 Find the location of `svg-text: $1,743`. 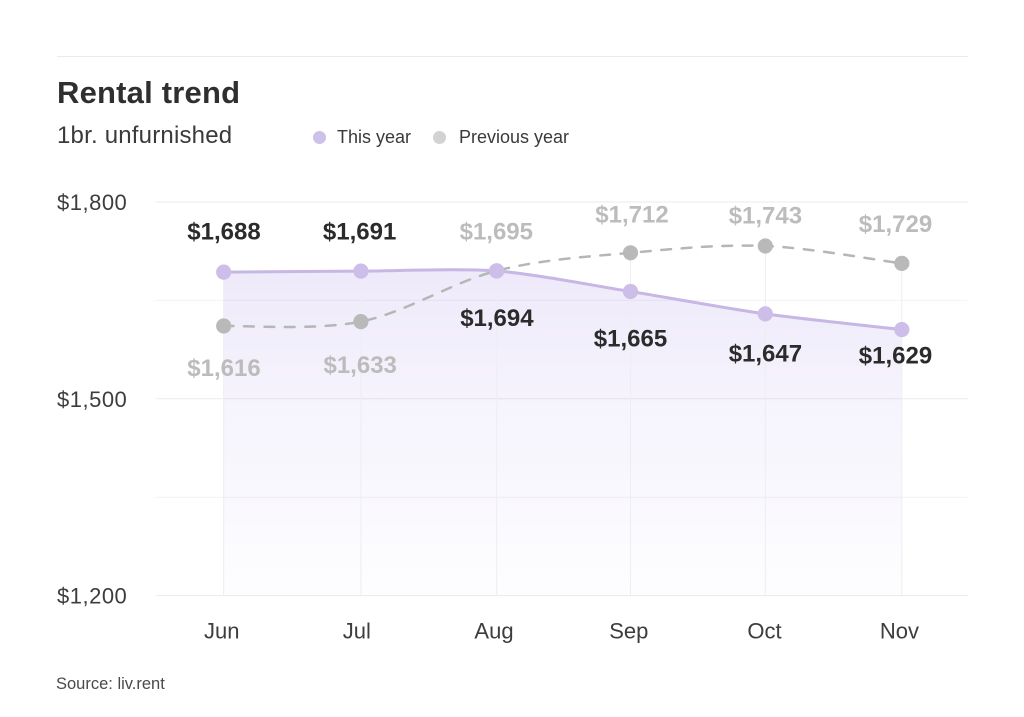

svg-text: $1,743 is located at coordinates (765, 215).